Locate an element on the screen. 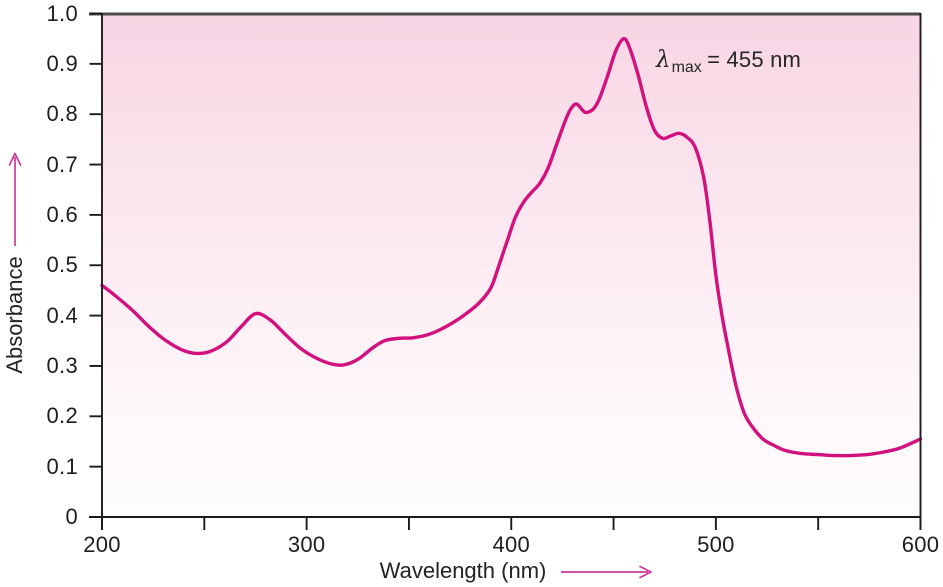  x-tick-label: 400 is located at coordinates (511, 544).